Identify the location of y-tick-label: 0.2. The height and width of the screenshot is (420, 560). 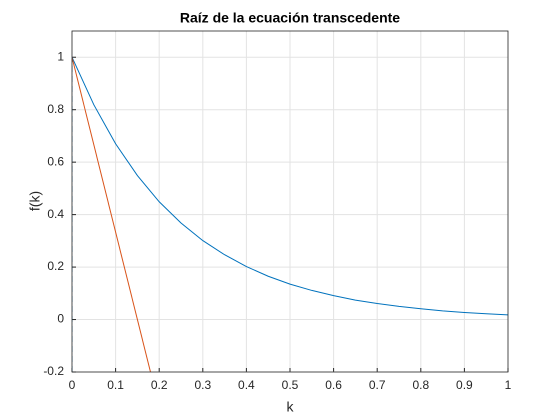
(55, 266).